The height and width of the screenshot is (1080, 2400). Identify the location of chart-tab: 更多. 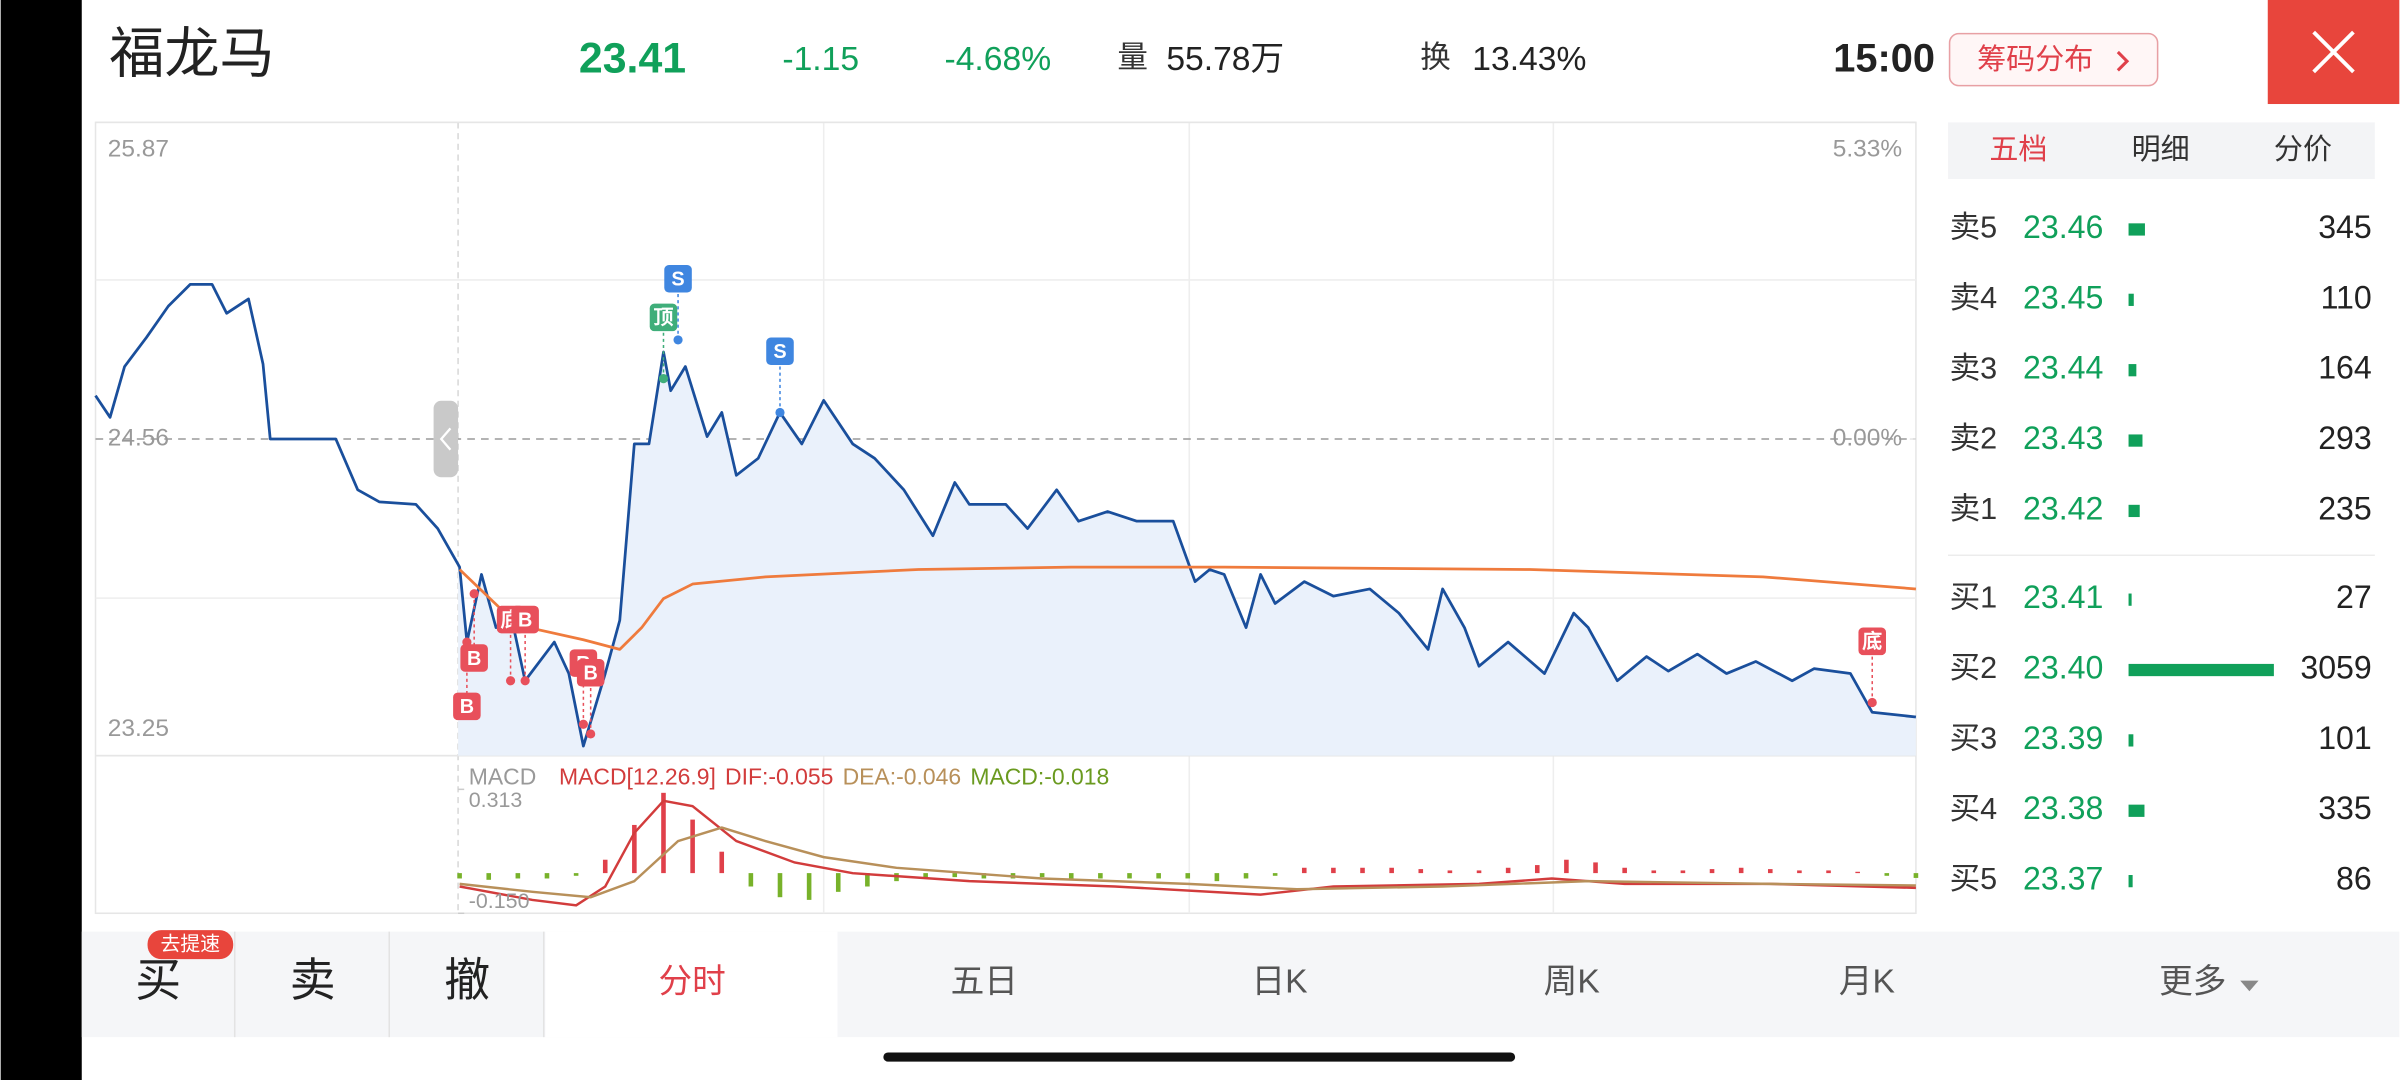
(2192, 982).